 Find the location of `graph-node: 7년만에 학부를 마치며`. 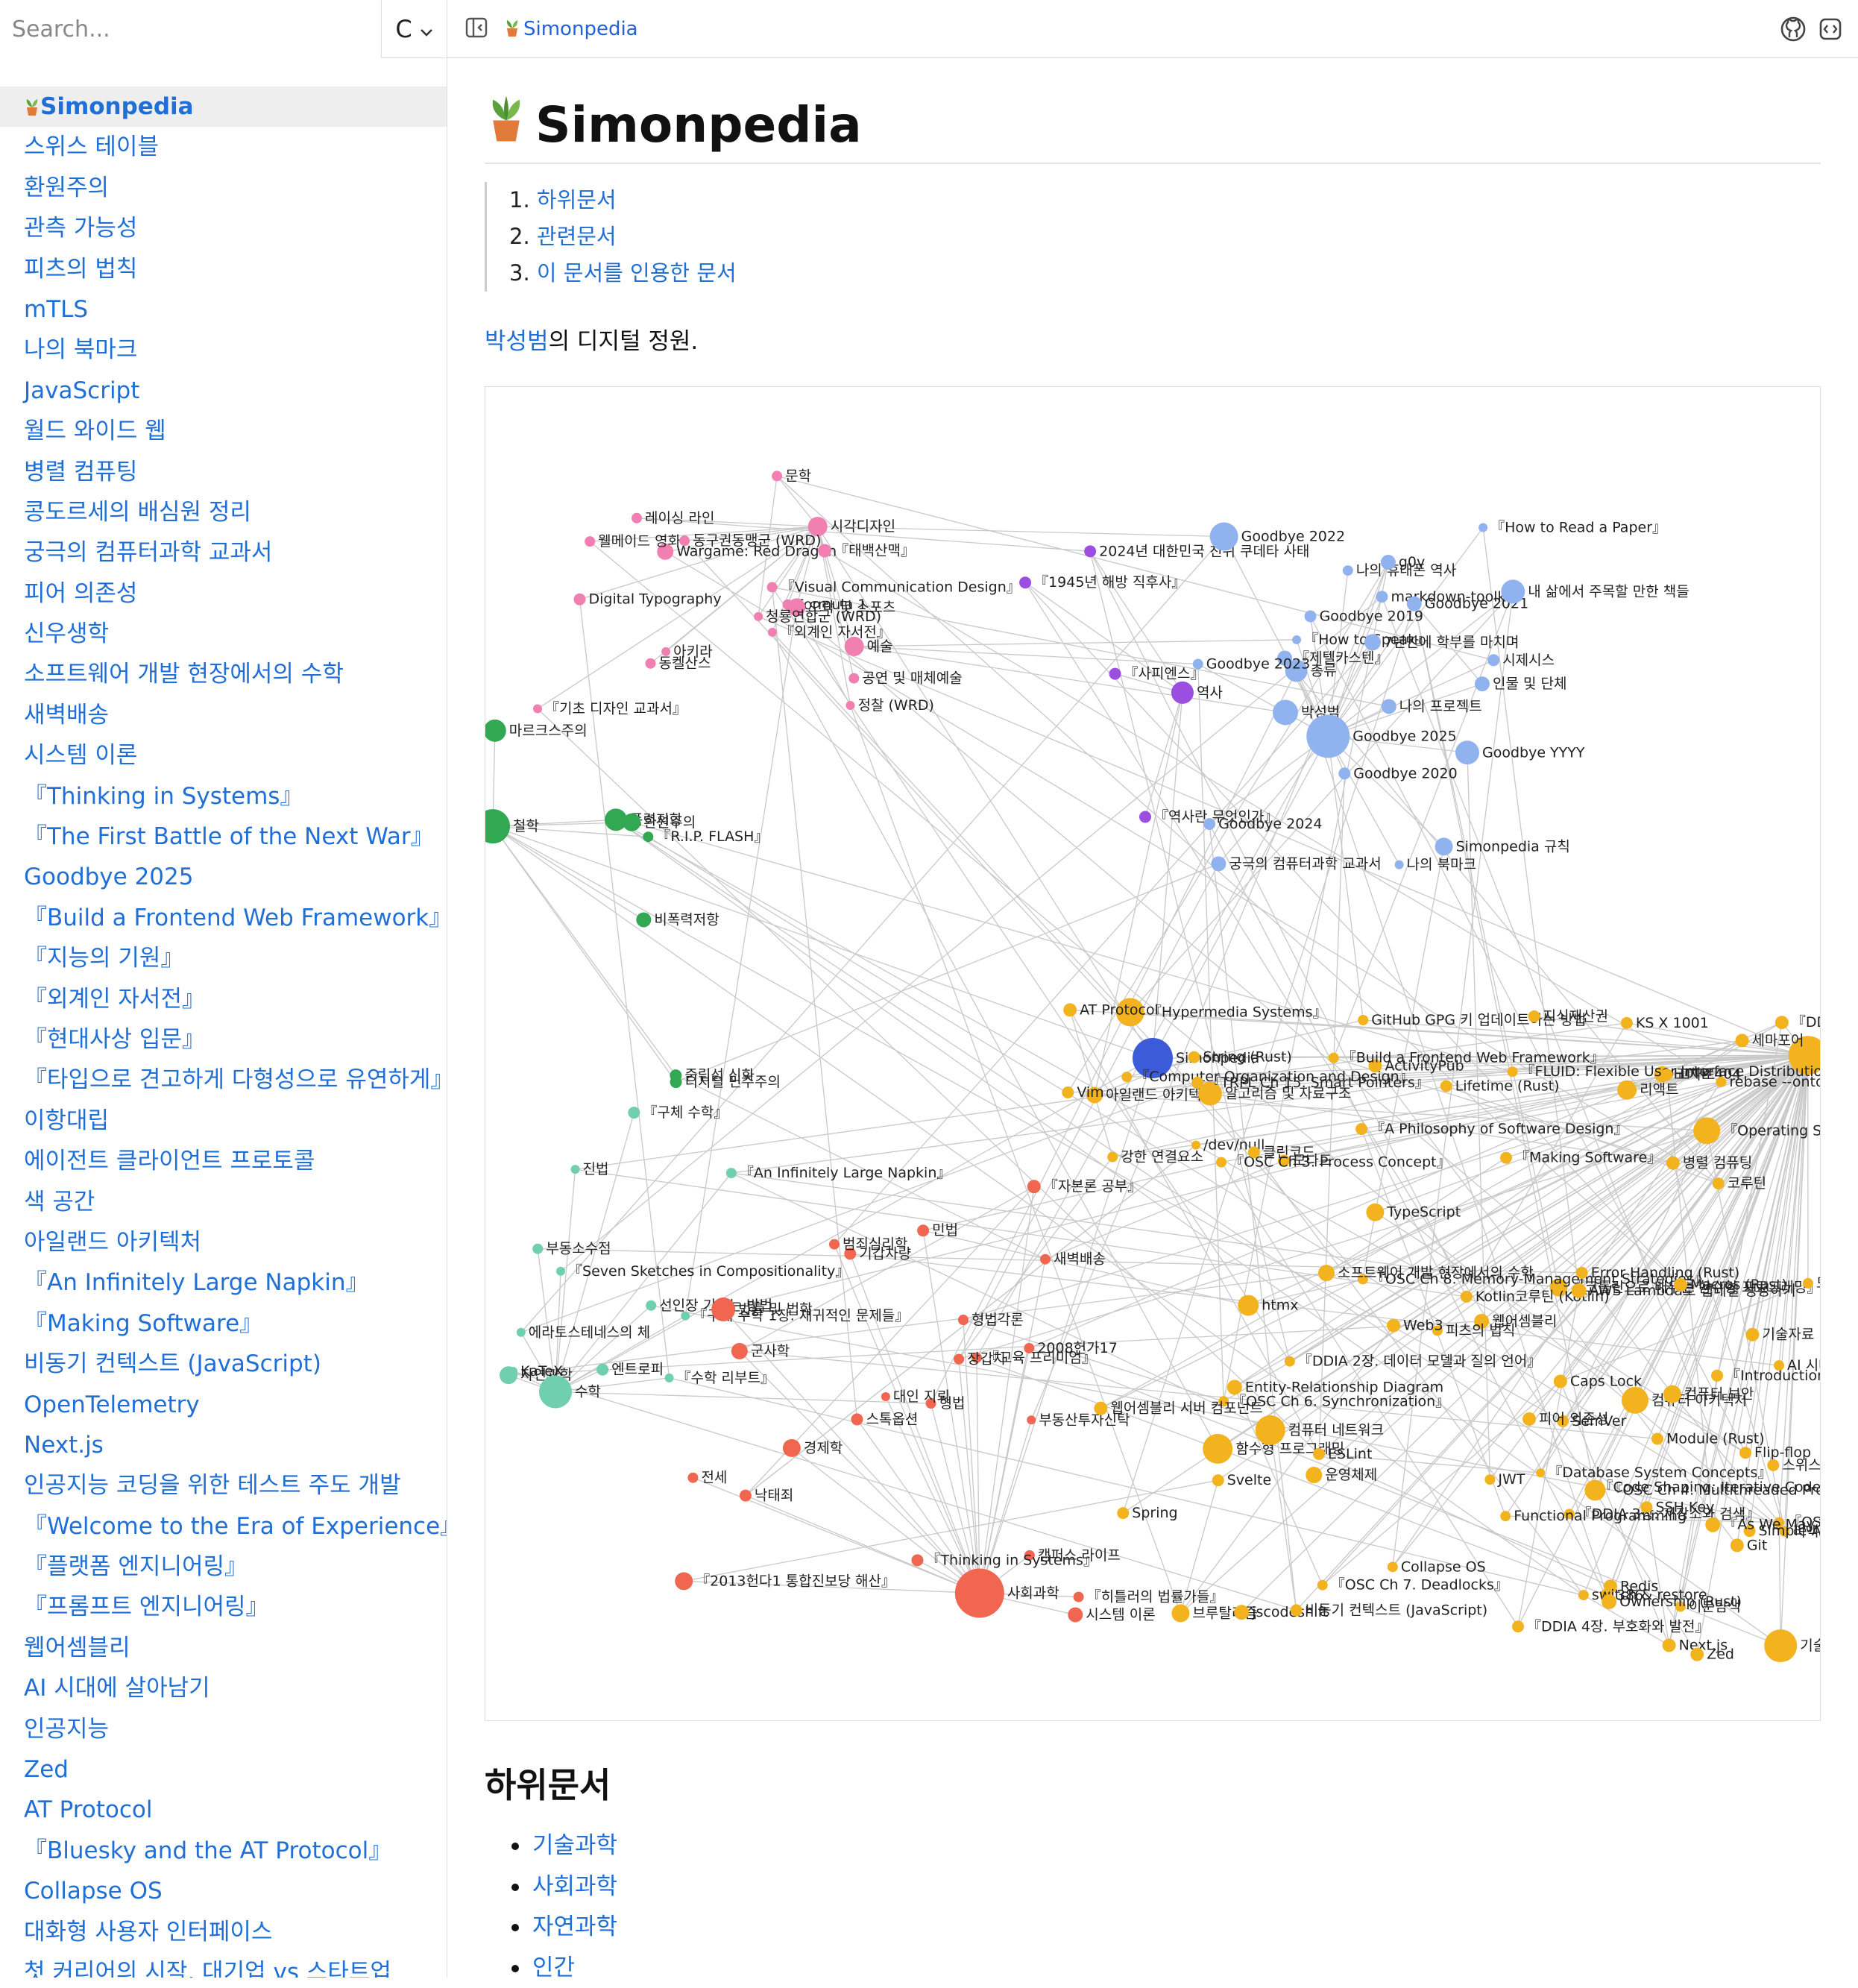

graph-node: 7년만에 학부를 마치며 is located at coordinates (1442, 642).